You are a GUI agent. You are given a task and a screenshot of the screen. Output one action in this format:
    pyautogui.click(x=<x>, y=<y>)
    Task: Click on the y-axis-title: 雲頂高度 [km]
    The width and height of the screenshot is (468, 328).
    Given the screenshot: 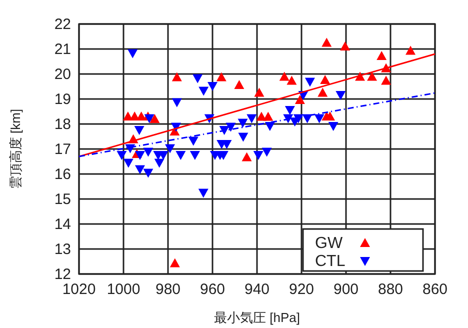 What is the action you would take?
    pyautogui.click(x=15, y=149)
    